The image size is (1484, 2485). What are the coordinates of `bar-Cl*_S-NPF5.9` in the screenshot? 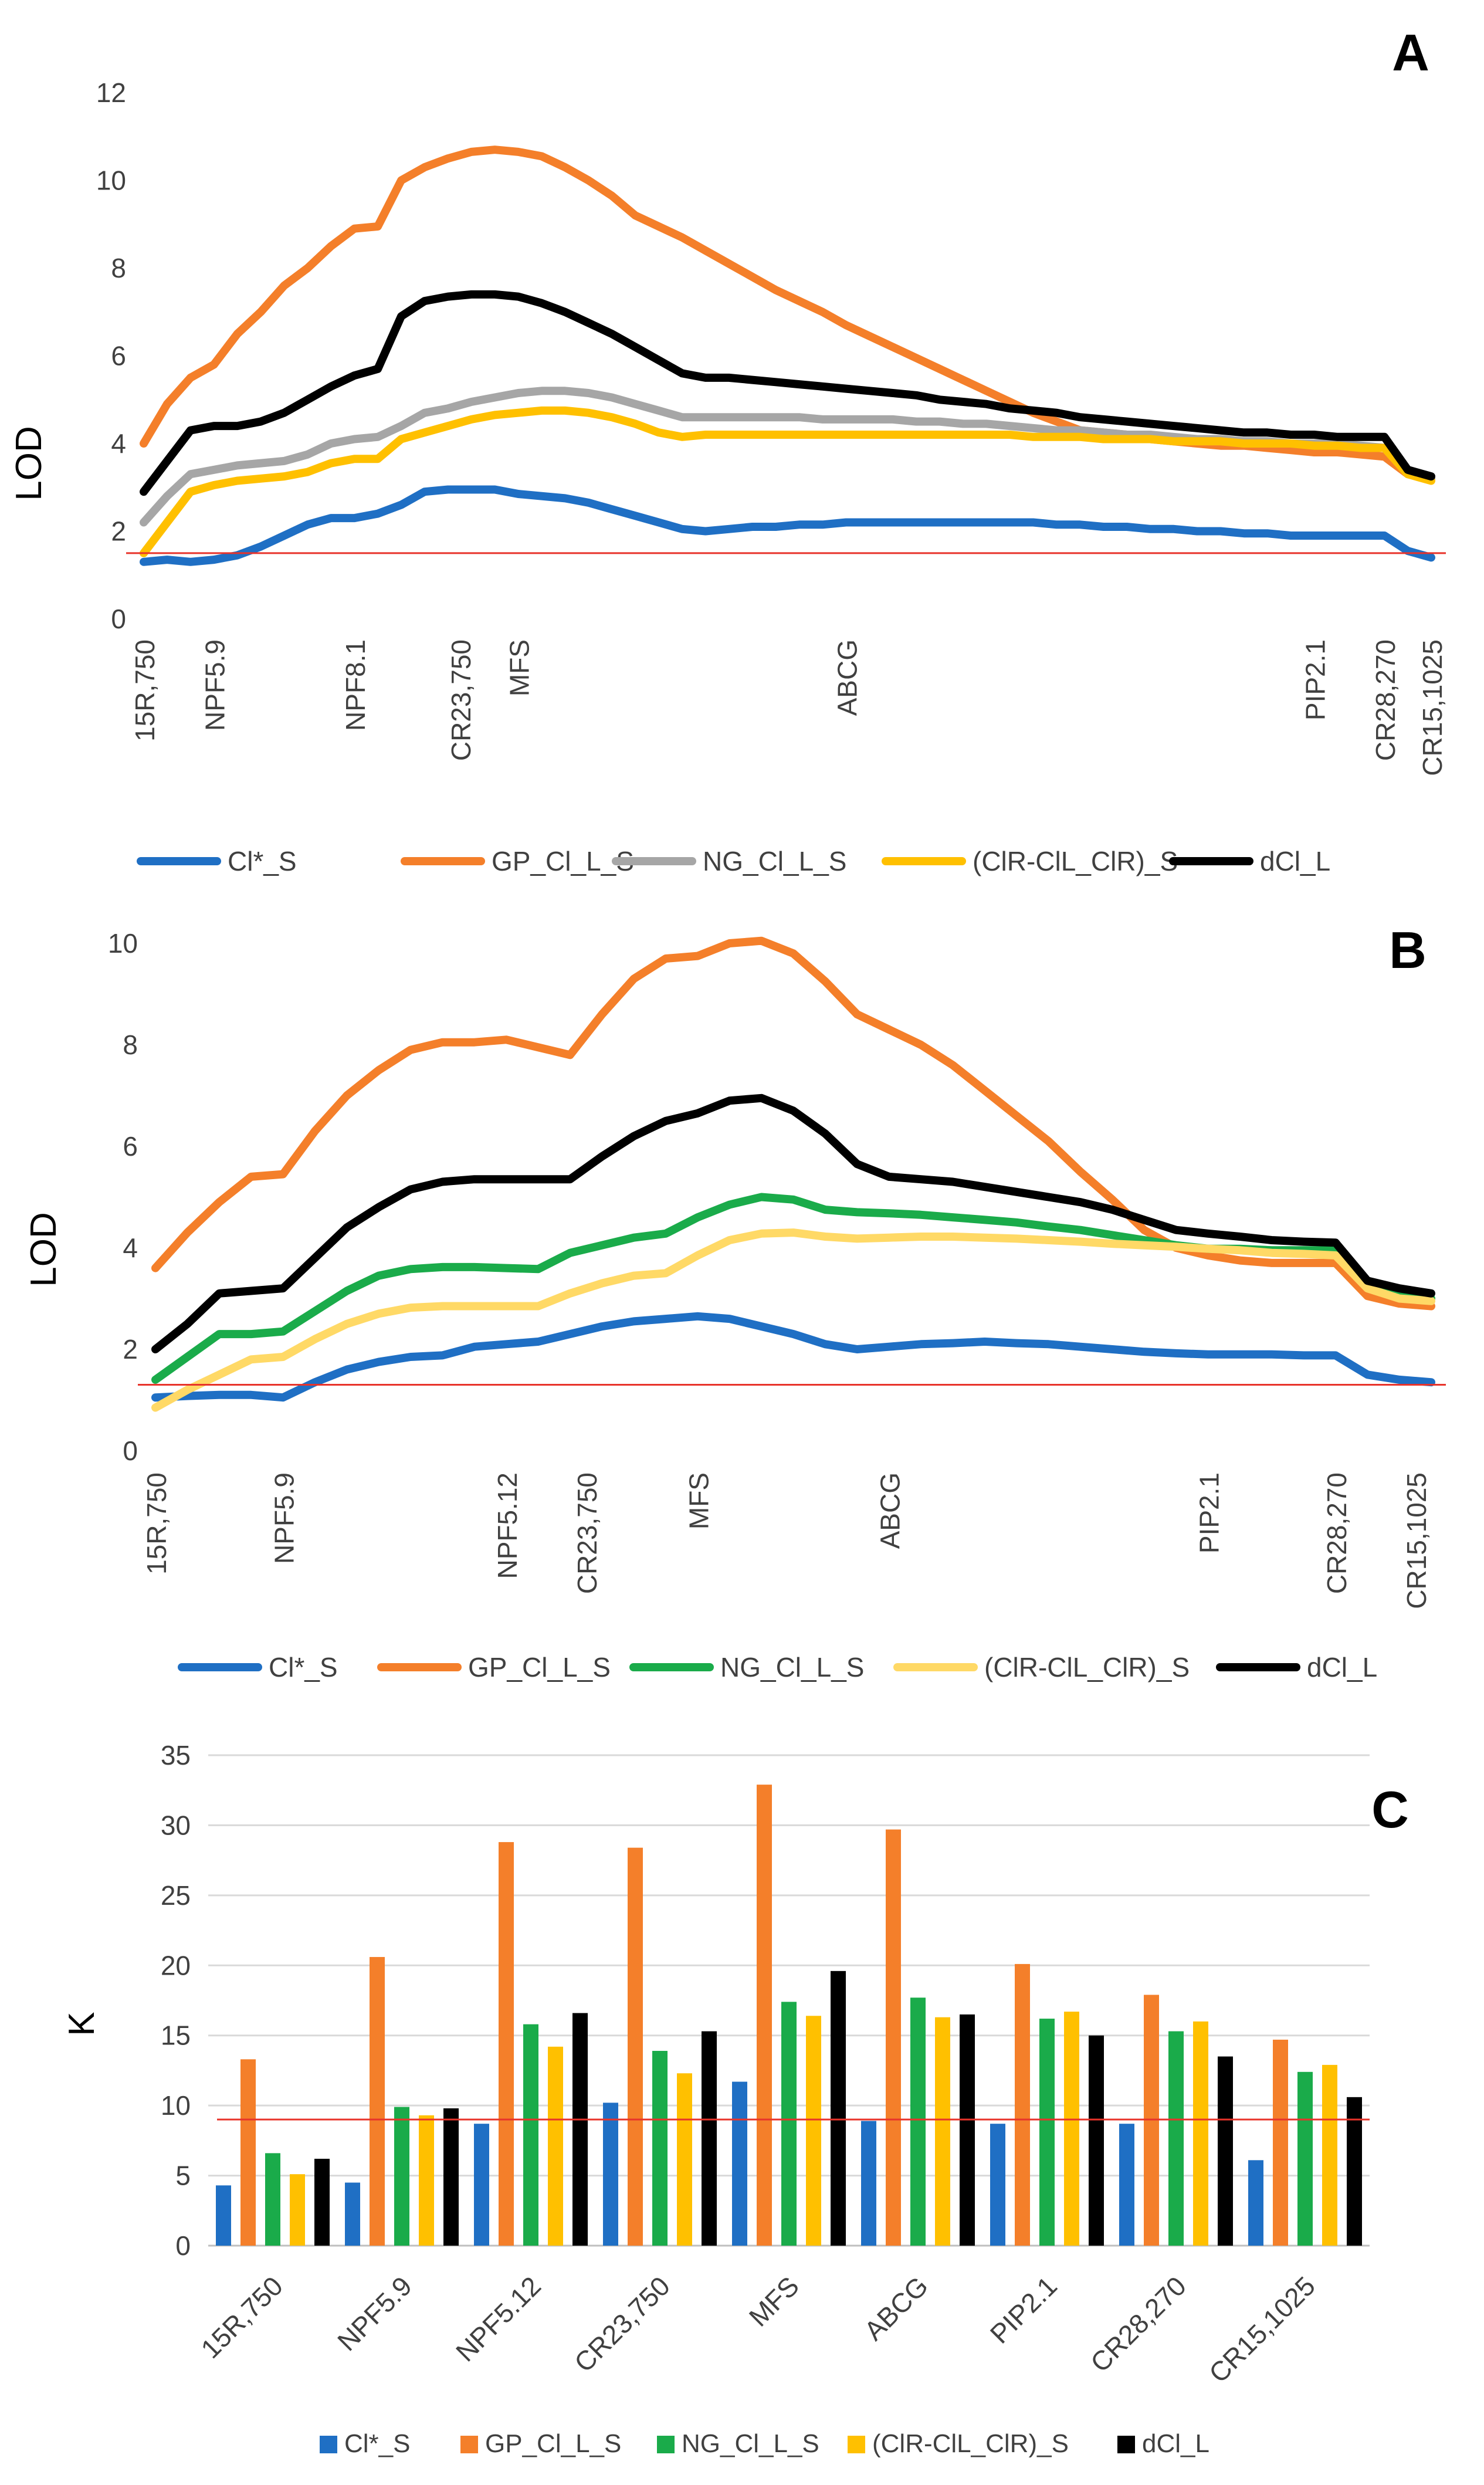 It's located at (353, 2214).